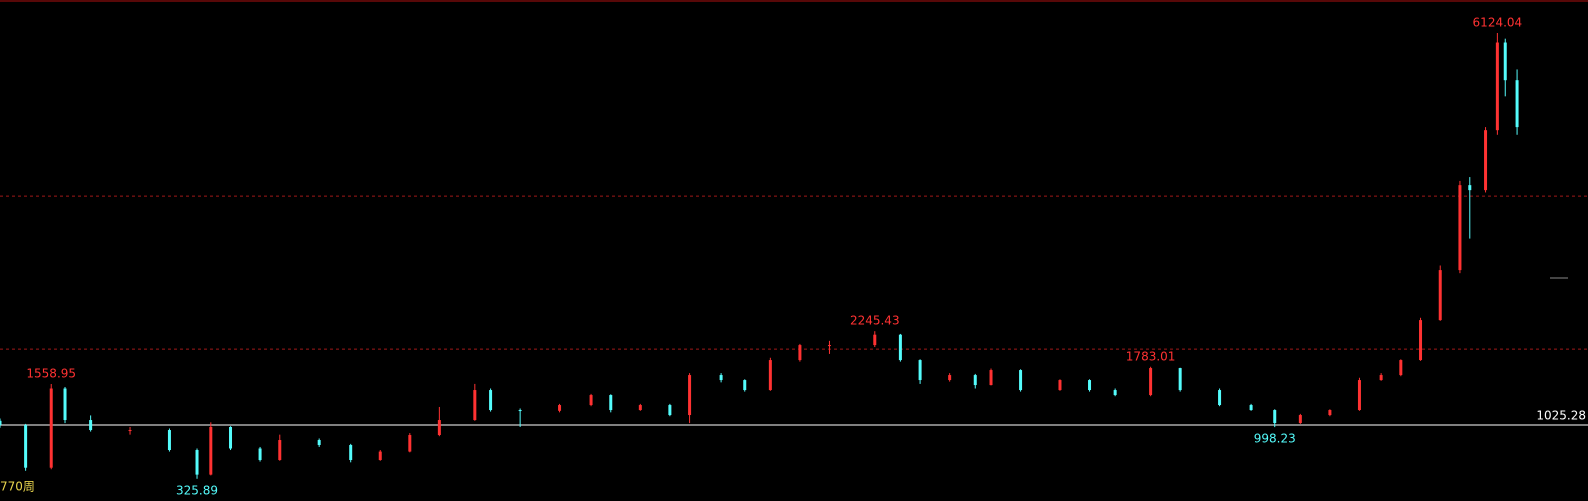  What do you see at coordinates (1561, 416) in the screenshot?
I see `baseline-label: 1025.28` at bounding box center [1561, 416].